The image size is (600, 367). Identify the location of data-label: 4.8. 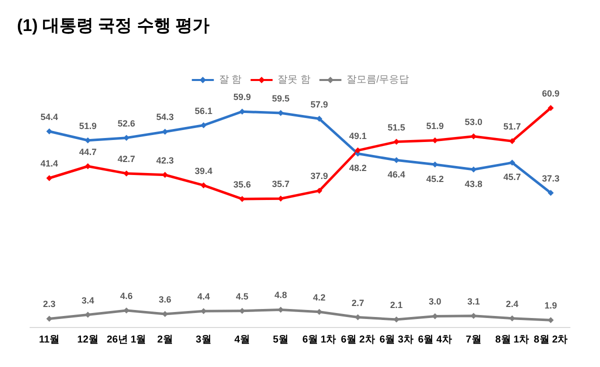
(280, 295).